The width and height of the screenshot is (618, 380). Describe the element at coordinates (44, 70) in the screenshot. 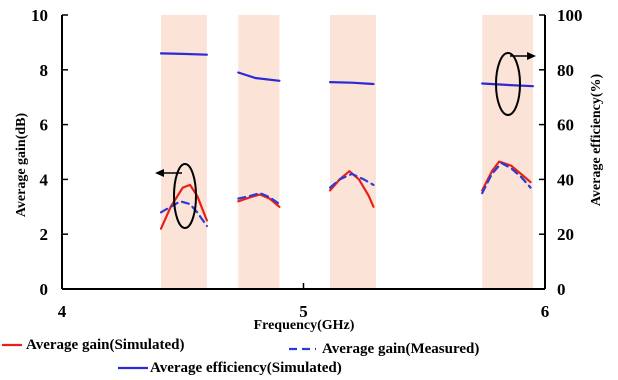

I see `y-tick-label: 8` at that location.